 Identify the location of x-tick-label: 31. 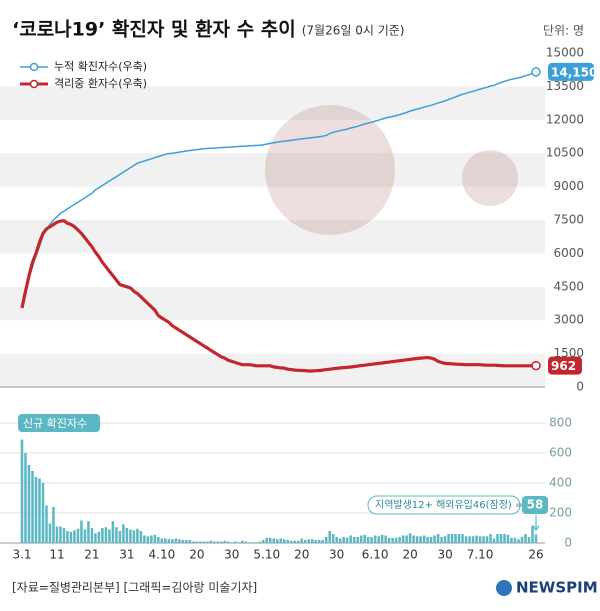
(126, 555).